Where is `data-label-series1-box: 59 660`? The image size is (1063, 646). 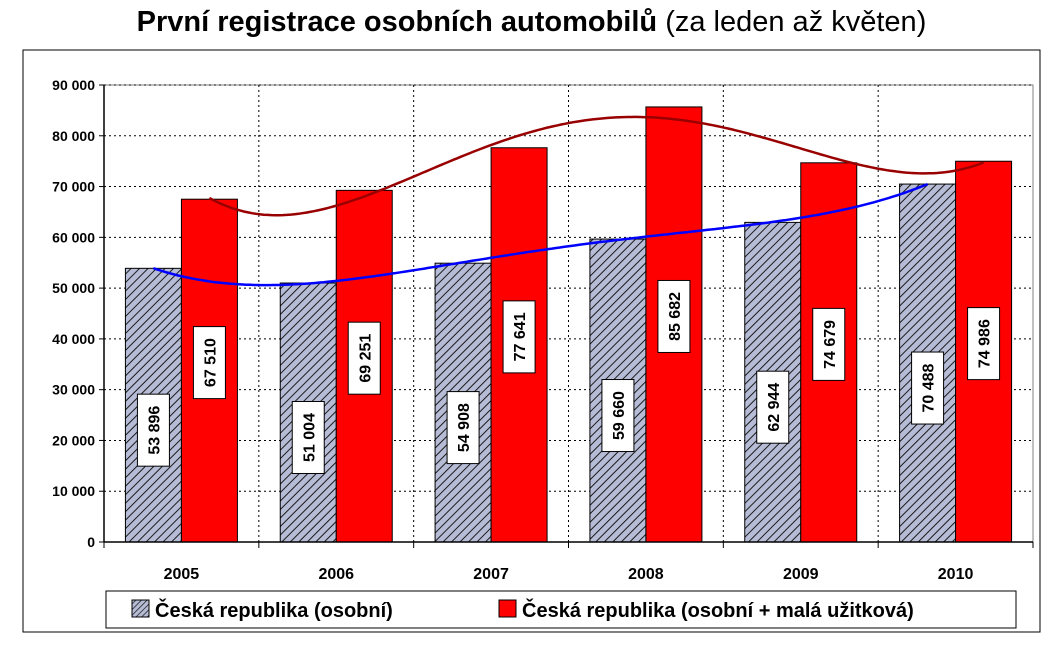 data-label-series1-box: 59 660 is located at coordinates (618, 416).